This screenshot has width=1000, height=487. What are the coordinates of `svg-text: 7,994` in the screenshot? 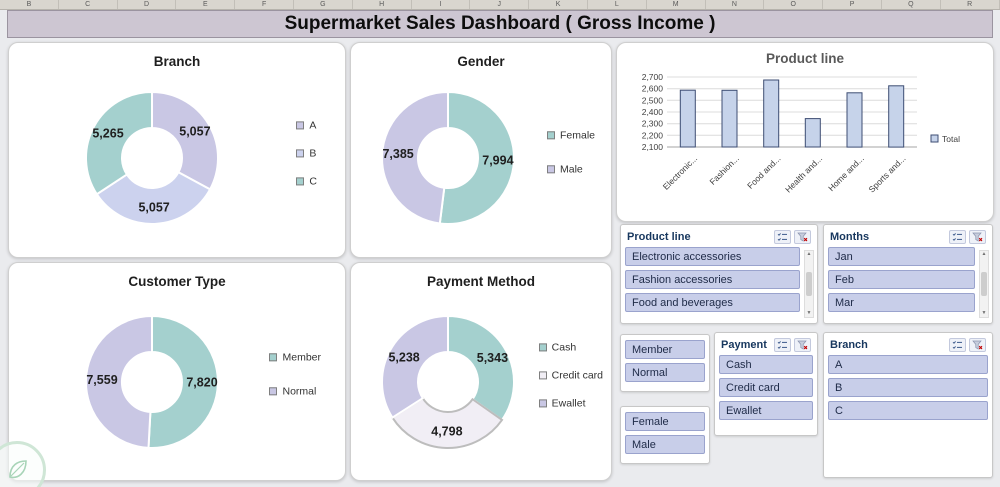 It's located at (497, 160).